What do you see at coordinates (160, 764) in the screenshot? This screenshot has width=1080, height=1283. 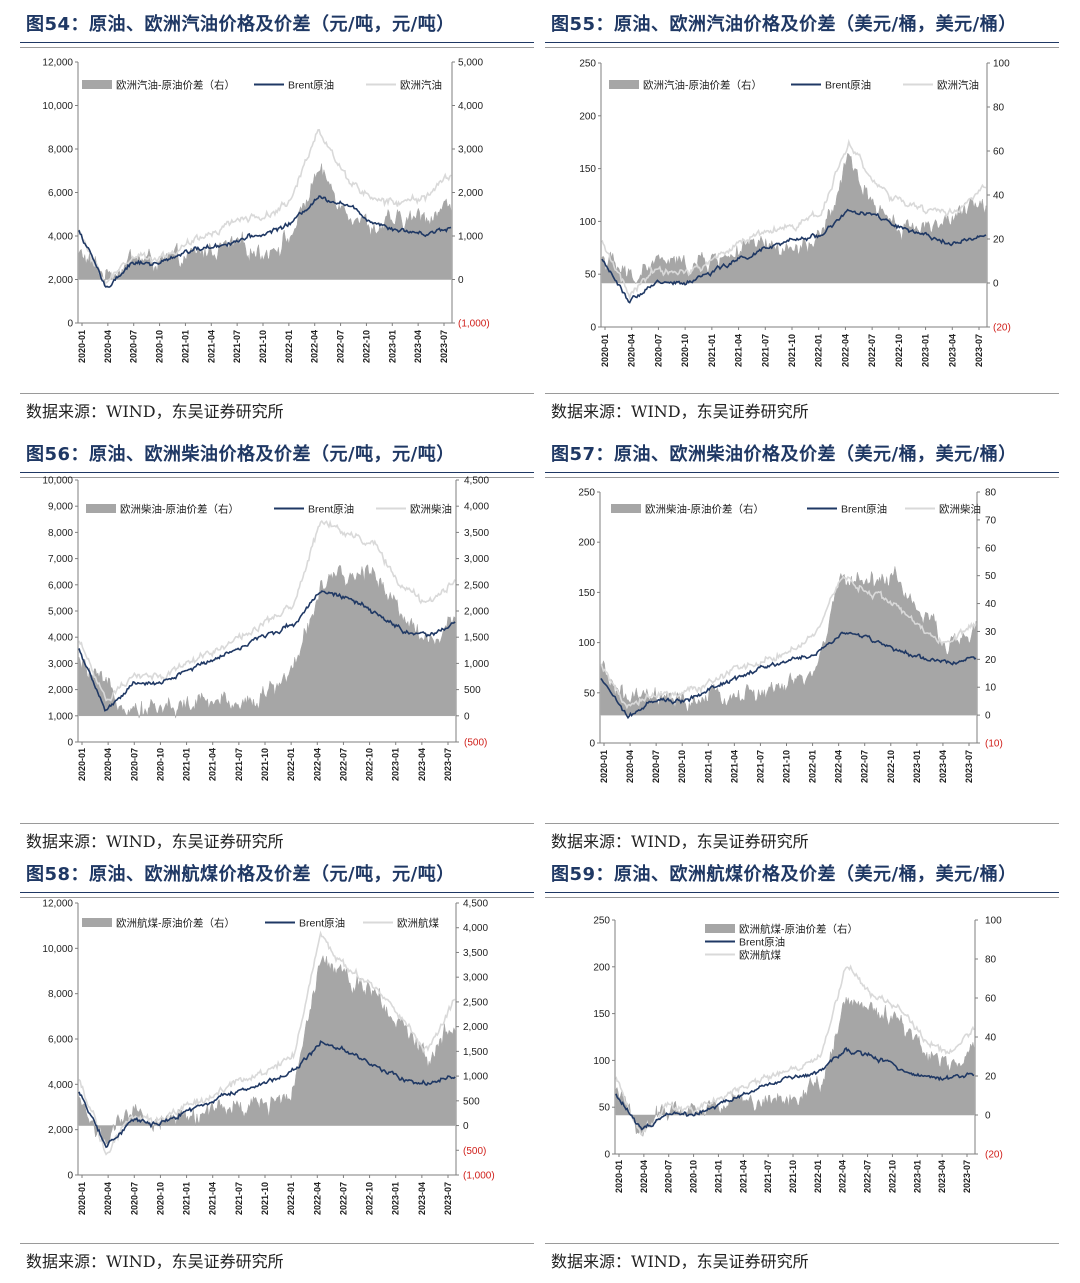 I see `x-tick-label: 2020-10` at bounding box center [160, 764].